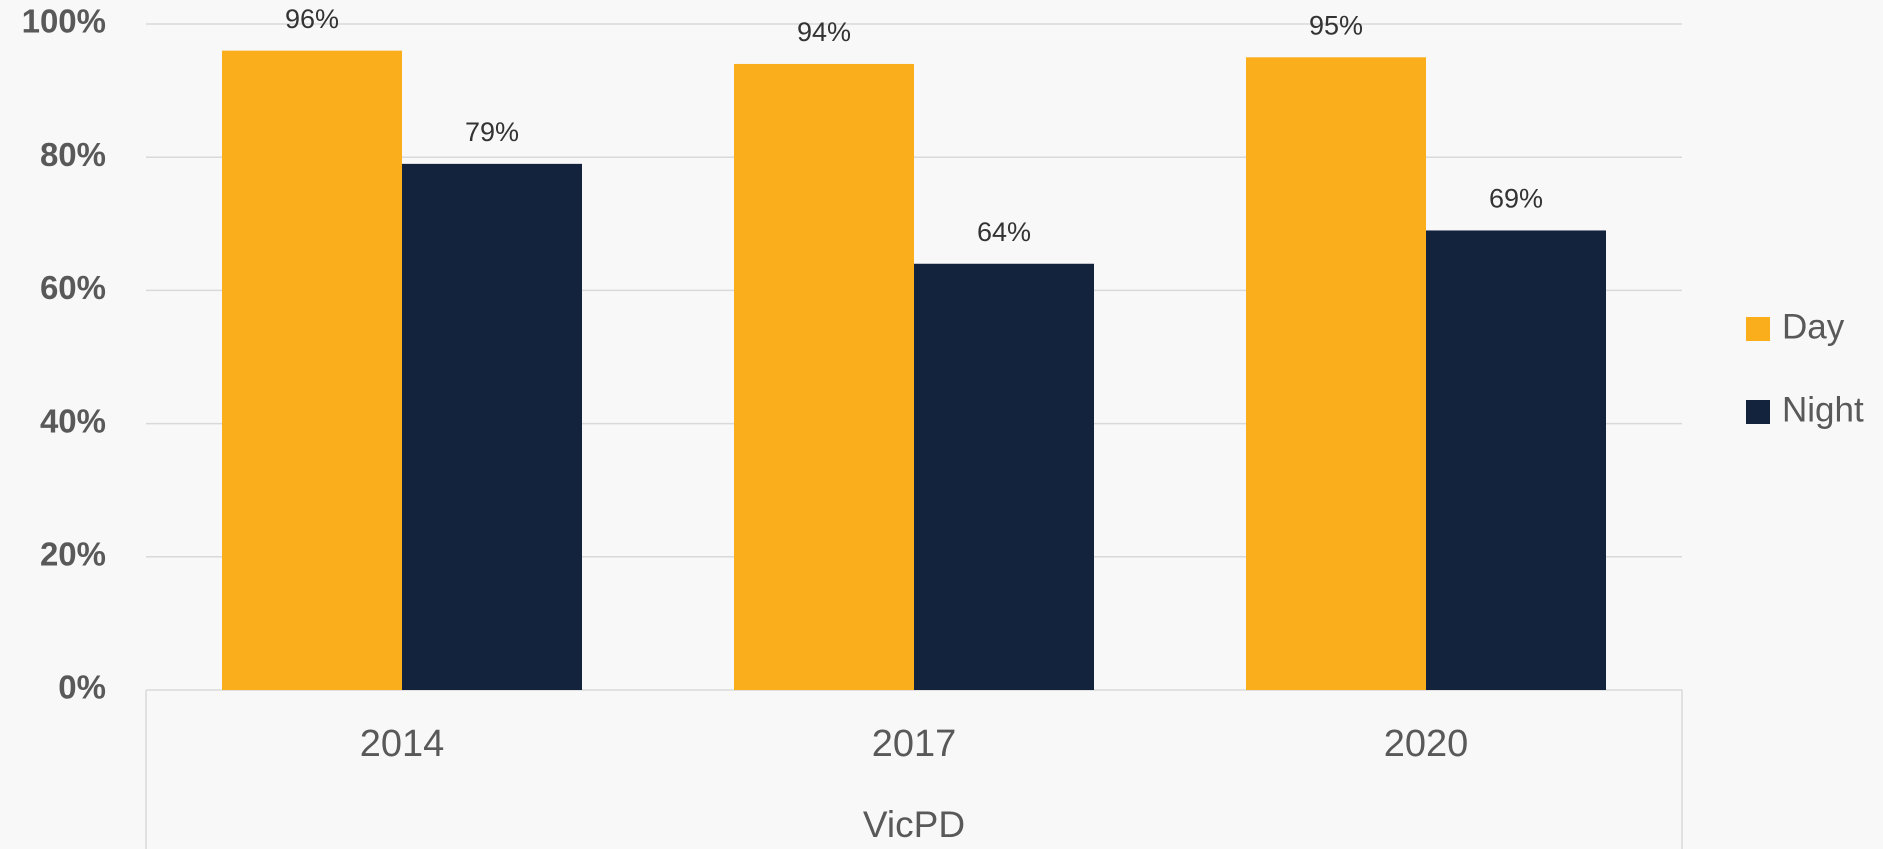  I want to click on value-label: 96%, so click(312, 19).